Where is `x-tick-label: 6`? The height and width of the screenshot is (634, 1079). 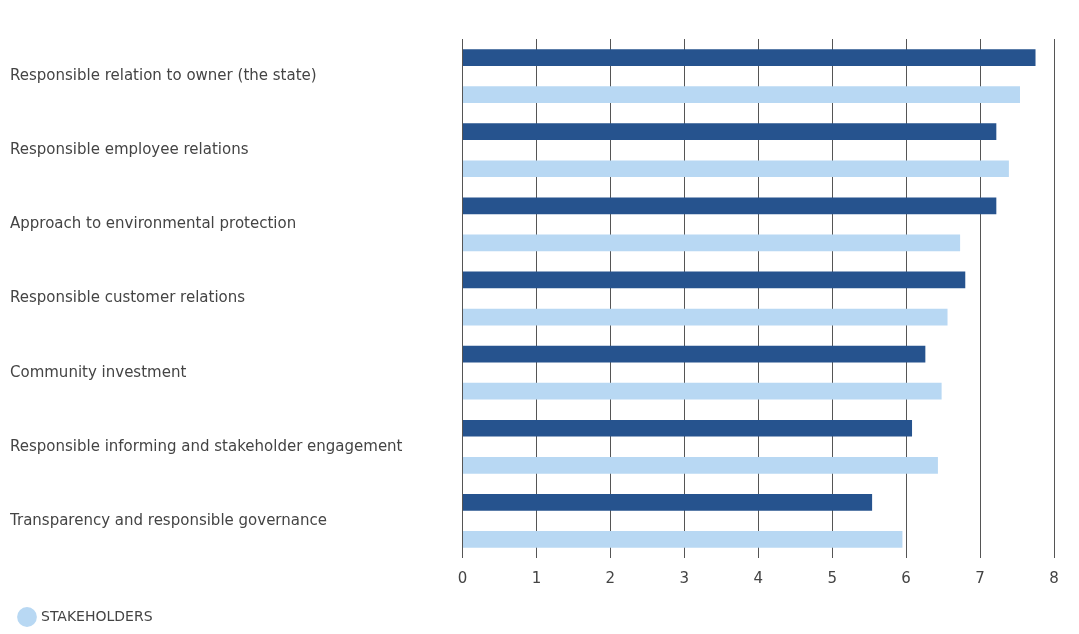 x-tick-label: 6 is located at coordinates (906, 577).